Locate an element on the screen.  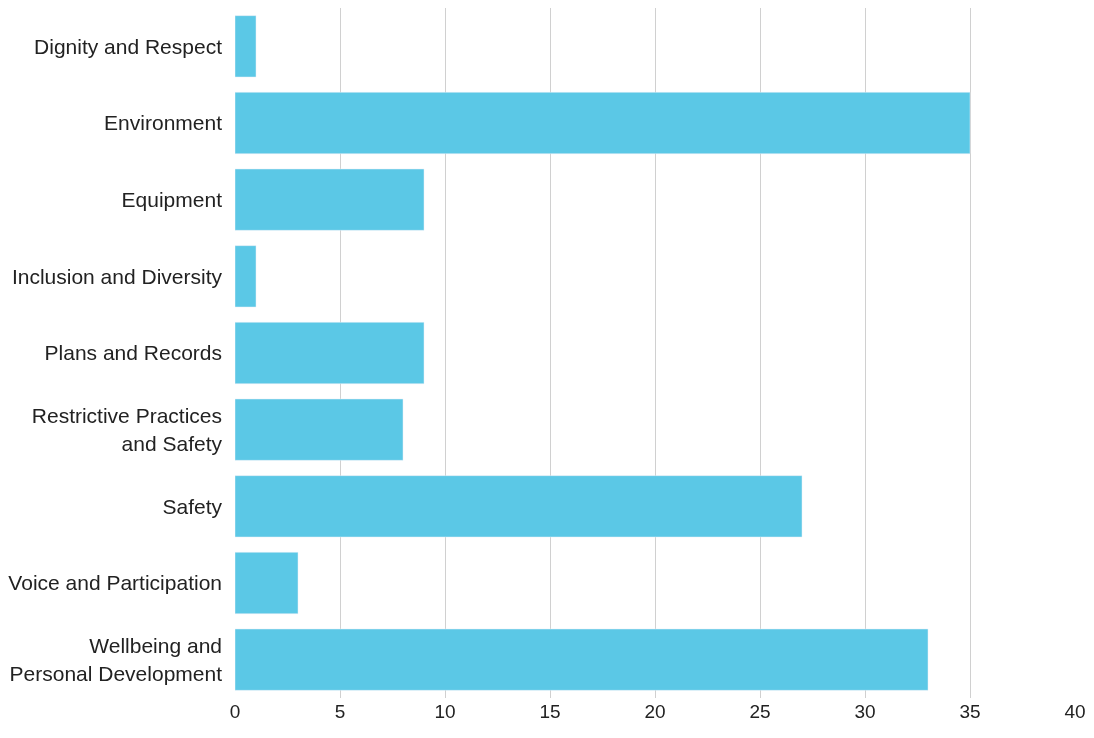
y-tick-label: Inclusion and Diversity is located at coordinates (117, 276).